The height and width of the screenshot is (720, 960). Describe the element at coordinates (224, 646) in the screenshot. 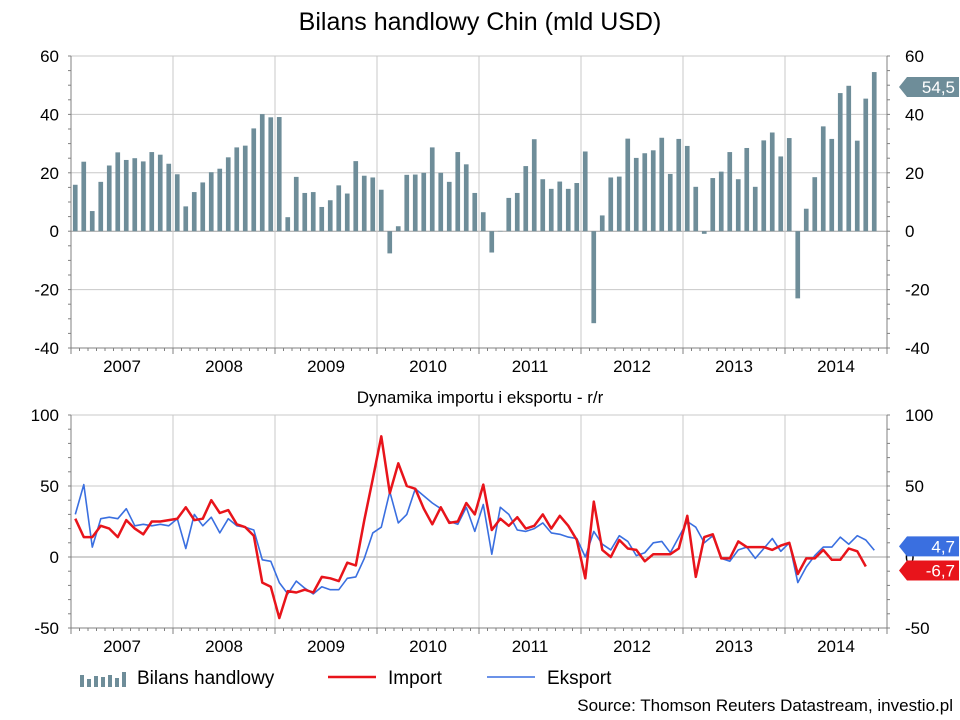

I see `bottom-year-label: 2008` at that location.